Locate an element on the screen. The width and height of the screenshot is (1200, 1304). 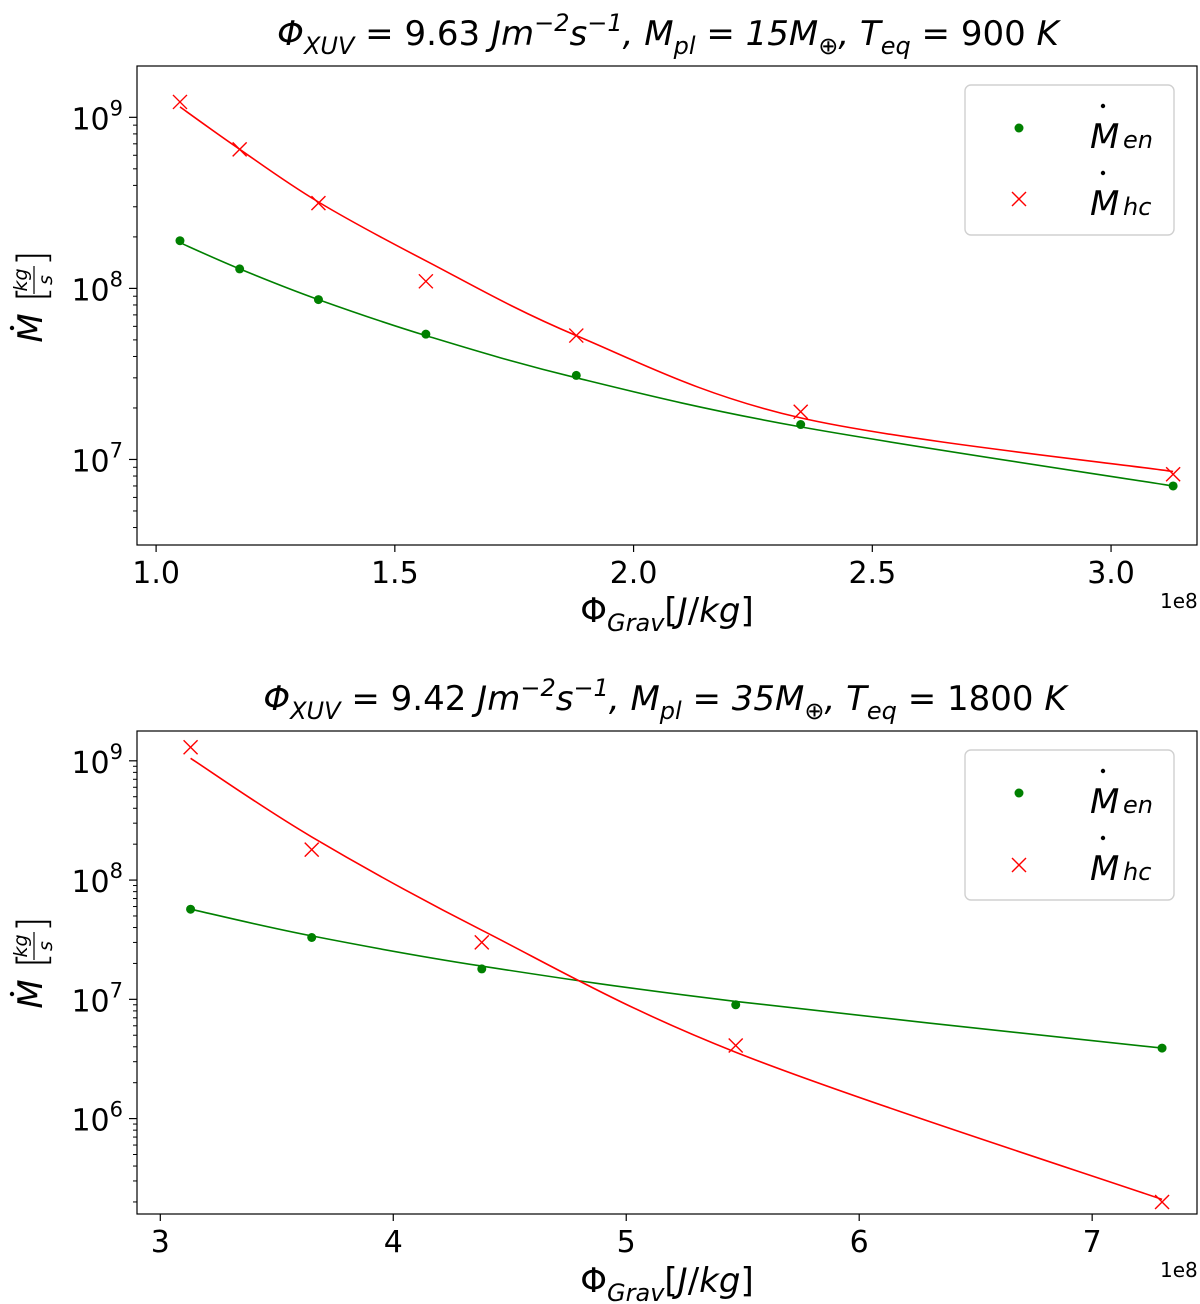
x-tick-label: 3.0 is located at coordinates (1111, 573).